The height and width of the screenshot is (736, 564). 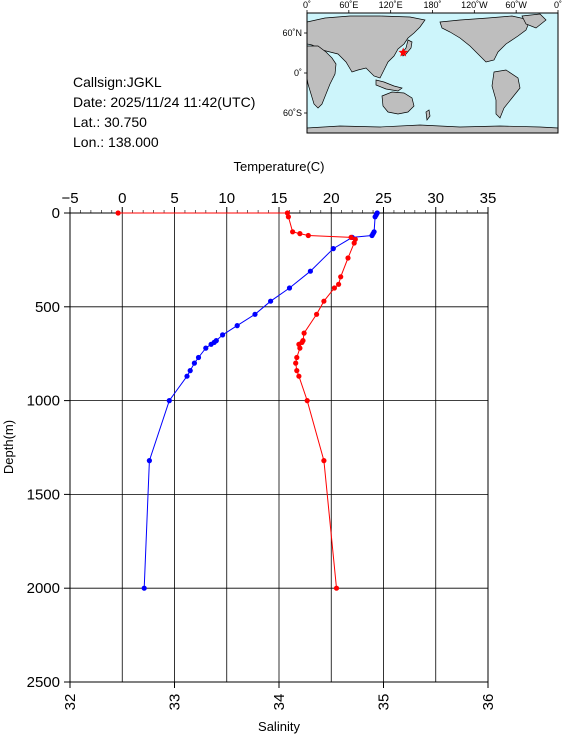 What do you see at coordinates (391, 5) in the screenshot?
I see `map-lon-label: 120˚E` at bounding box center [391, 5].